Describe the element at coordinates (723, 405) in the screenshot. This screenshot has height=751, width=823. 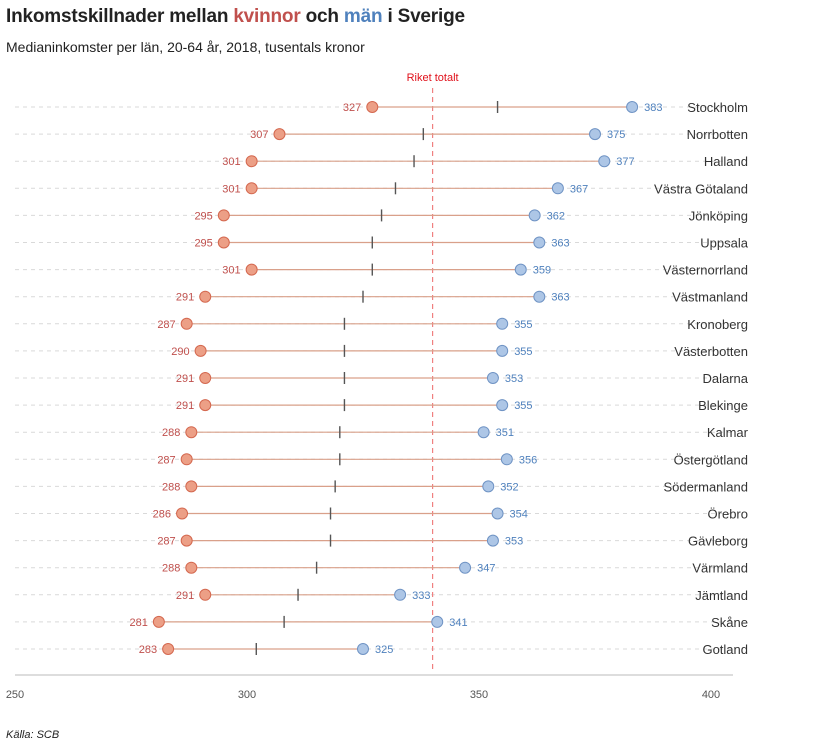
I see `region-label: Blekinge` at that location.